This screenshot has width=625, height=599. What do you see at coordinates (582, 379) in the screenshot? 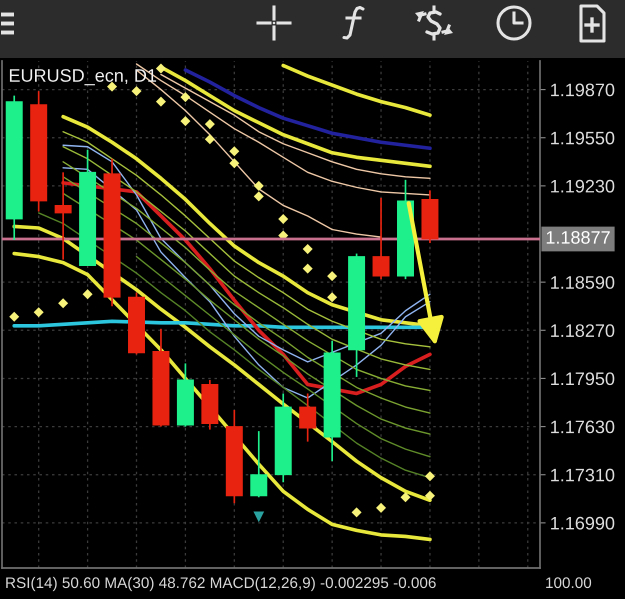
I see `y-tick-label: 1.17950` at bounding box center [582, 379].